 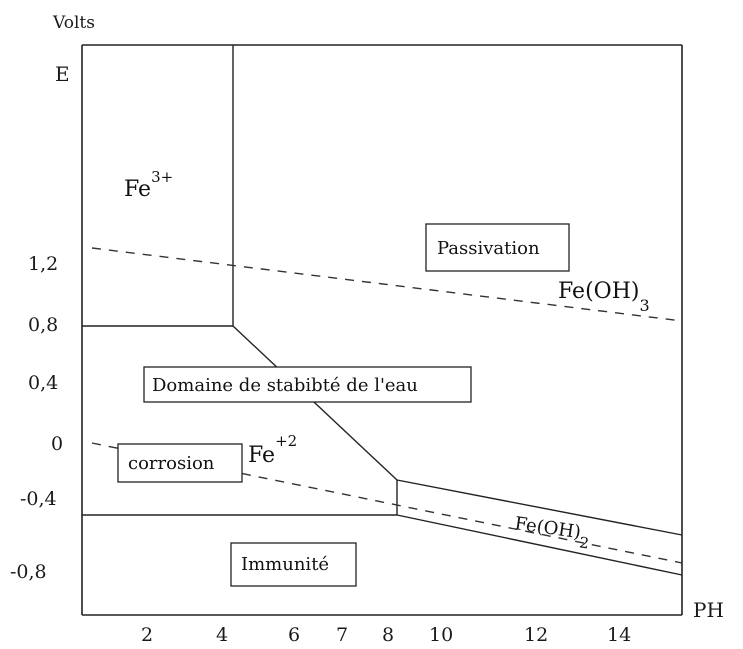 What do you see at coordinates (539, 507) in the screenshot?
I see `boundary-feoh3-feoh2` at bounding box center [539, 507].